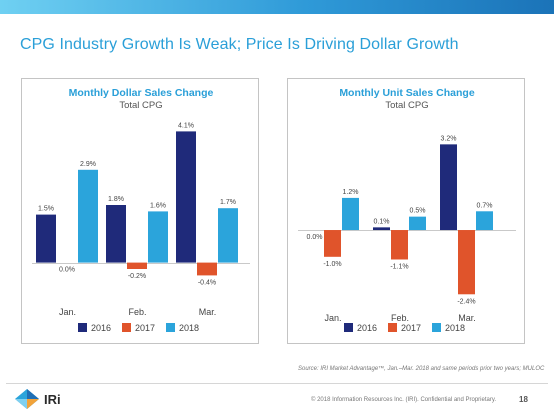  Describe the element at coordinates (228, 202) in the screenshot. I see `data-label-2018-mar: 1.7%` at that location.